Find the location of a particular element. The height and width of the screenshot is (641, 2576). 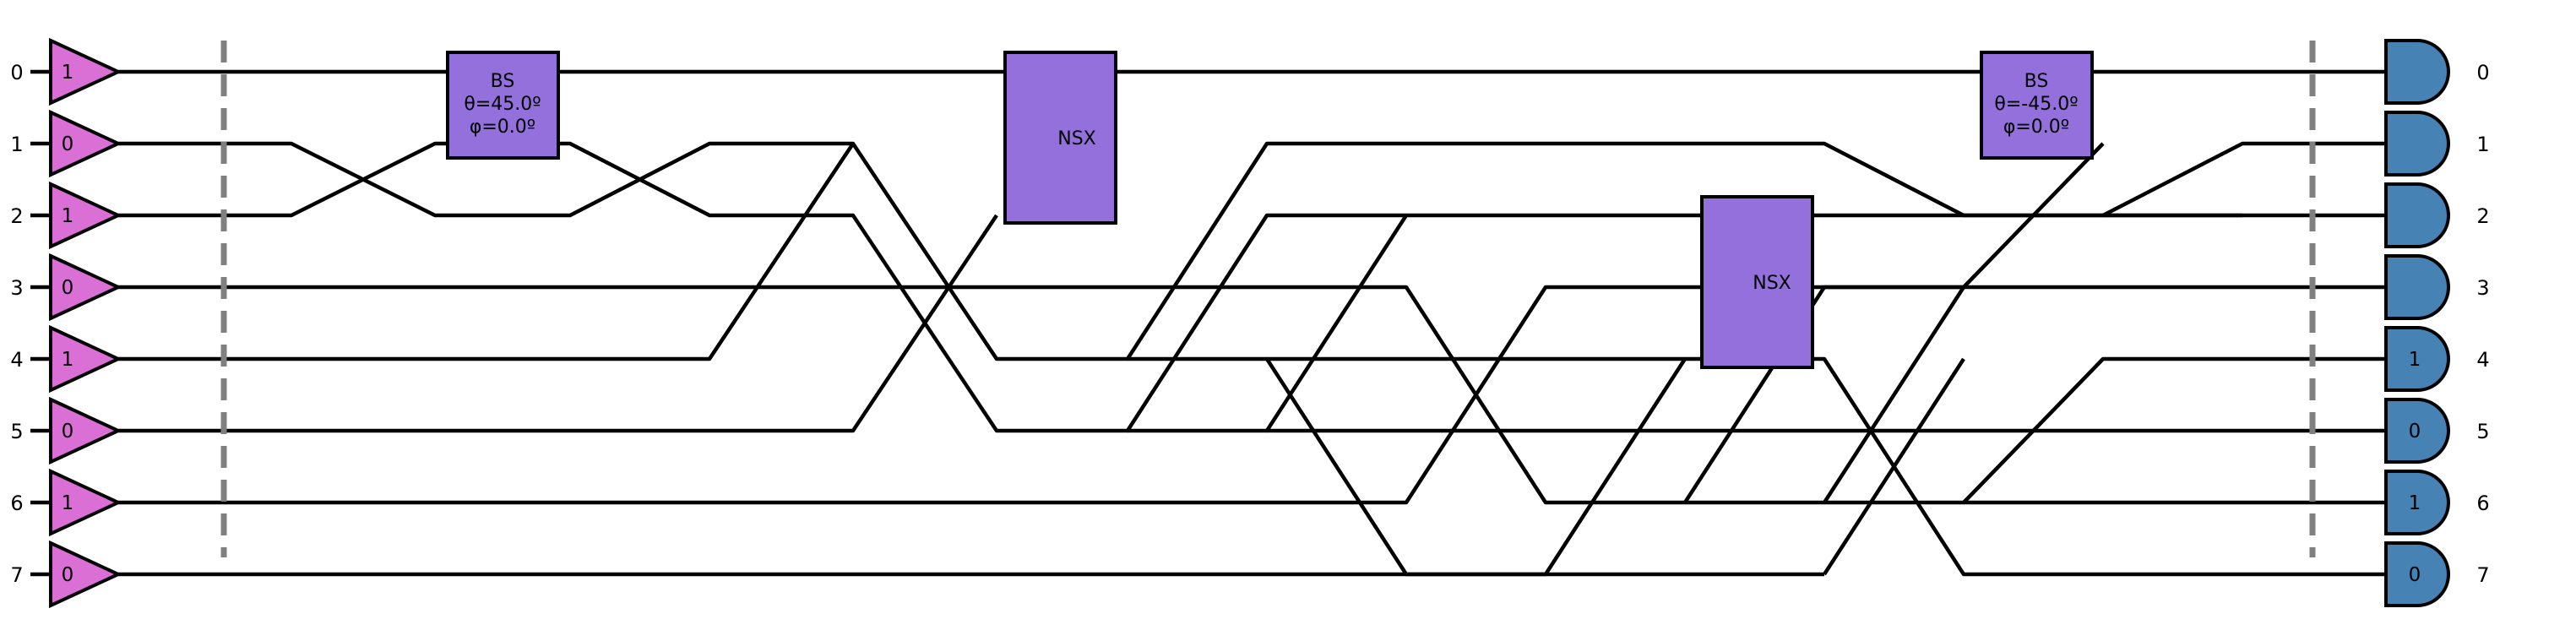

gate-param-theta: θ=-45.0º is located at coordinates (2036, 104).